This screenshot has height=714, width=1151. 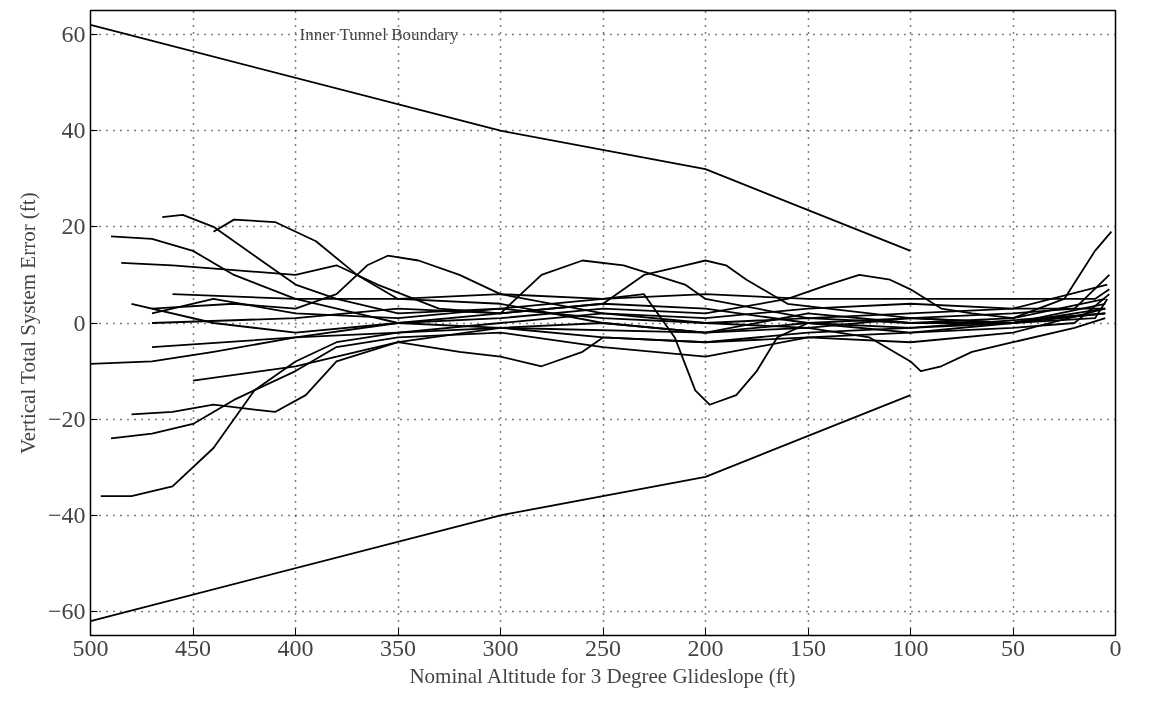 I want to click on annotation: Inner Tunnel Boundary, so click(x=379, y=34).